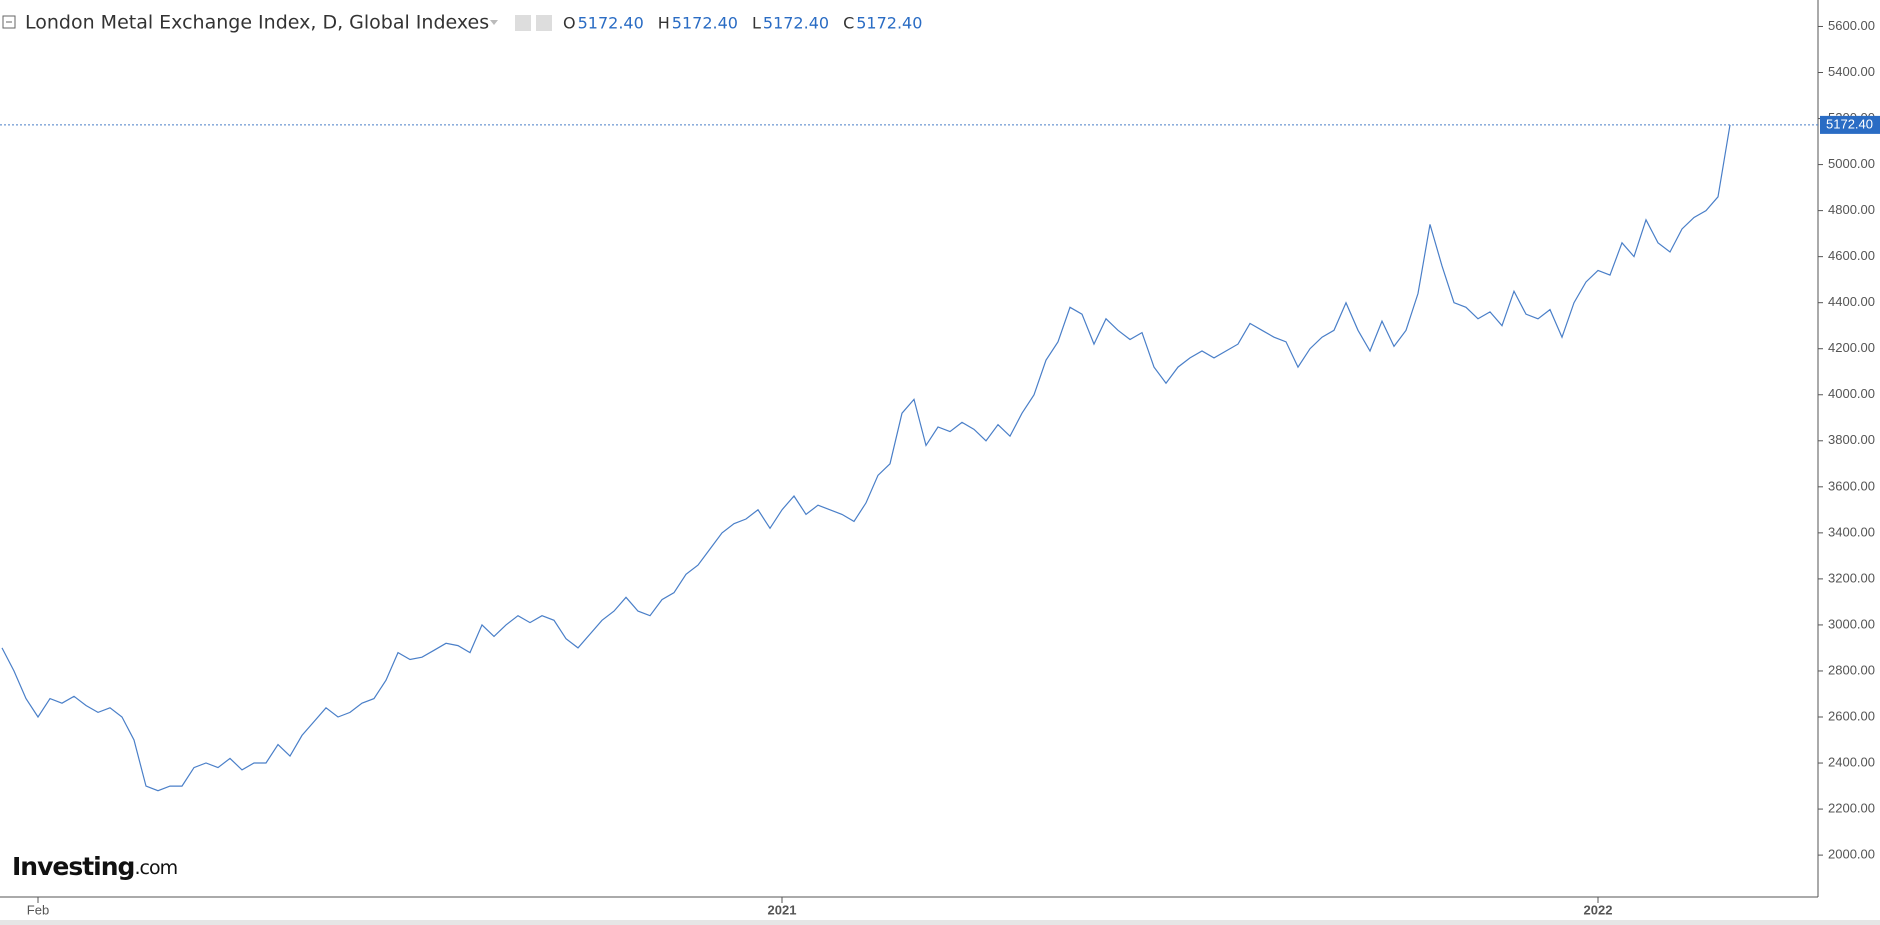 This screenshot has height=925, width=1880. I want to click on ohlc-group: O 5172.40 H 5172.40 L 5172.40 C 5172.40, so click(742, 23).